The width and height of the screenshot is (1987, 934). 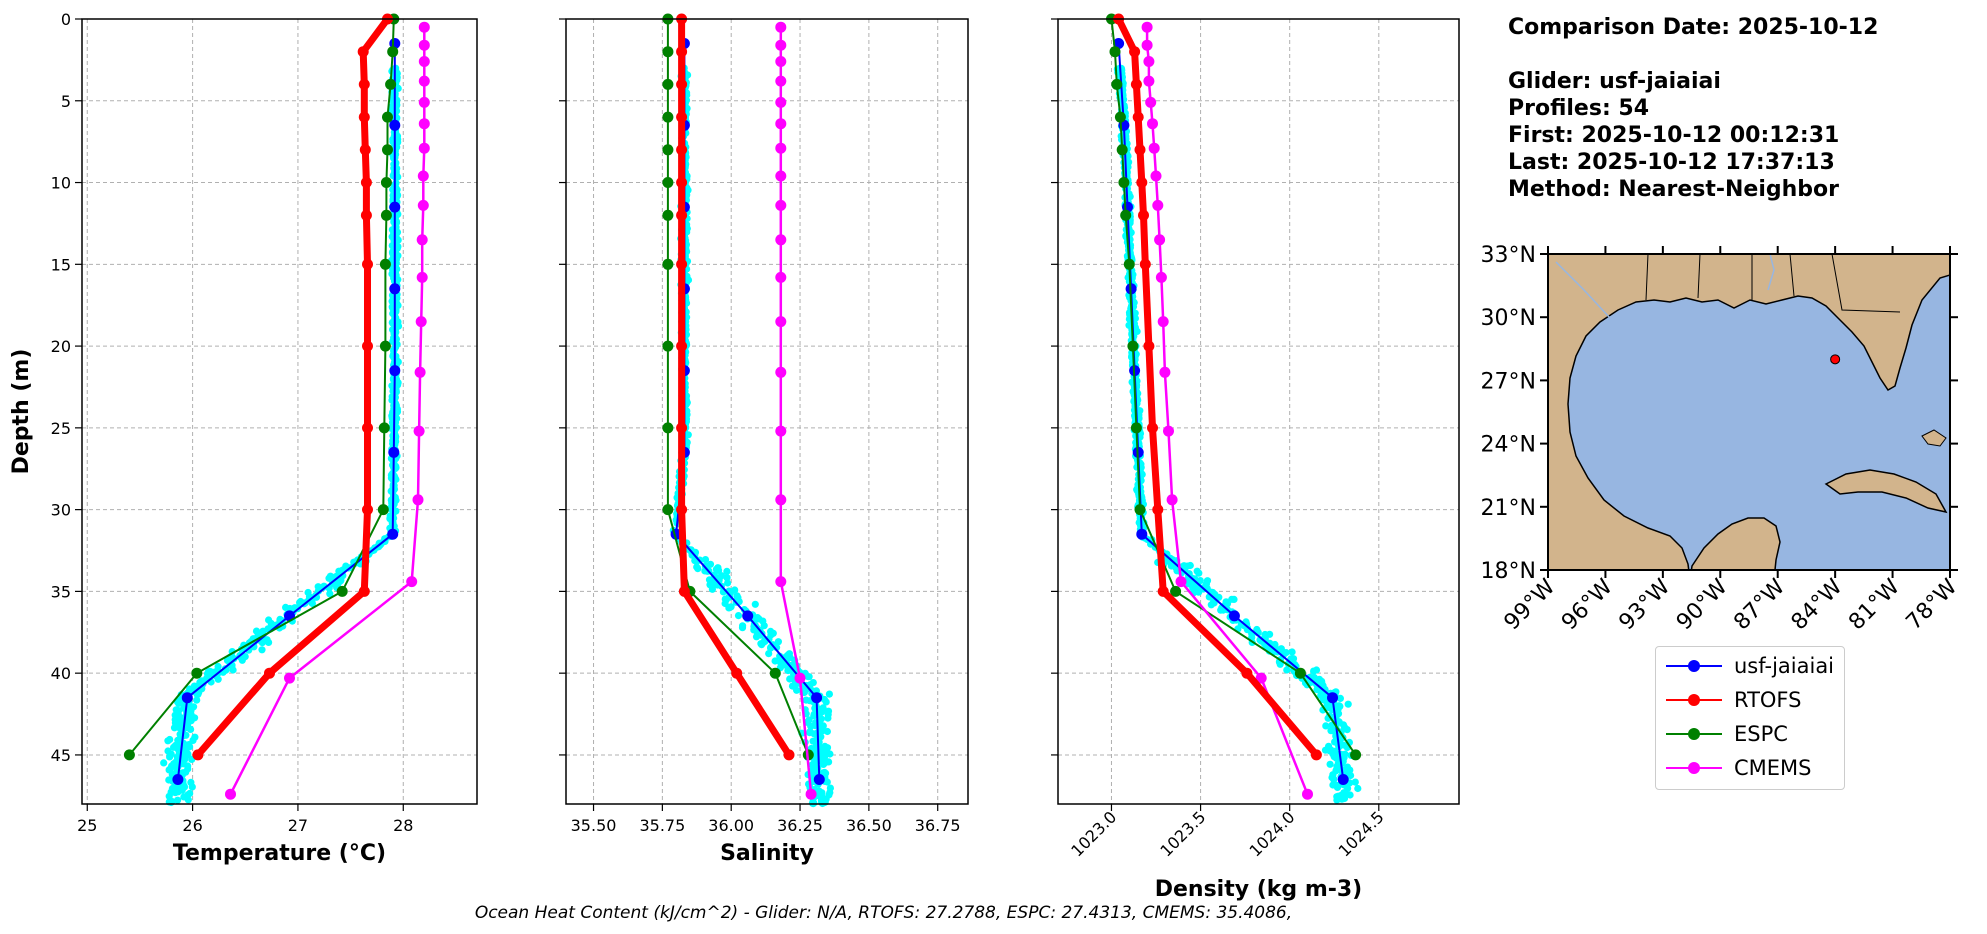 What do you see at coordinates (1579, 108) in the screenshot?
I see `profile-count: Profiles: 54` at bounding box center [1579, 108].